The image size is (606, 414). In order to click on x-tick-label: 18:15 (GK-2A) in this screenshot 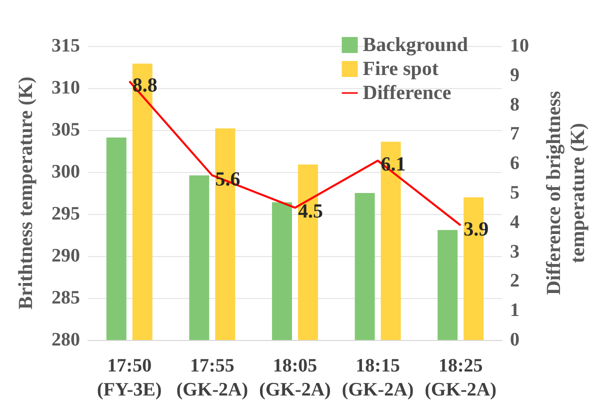, I will do `click(378, 378)`.